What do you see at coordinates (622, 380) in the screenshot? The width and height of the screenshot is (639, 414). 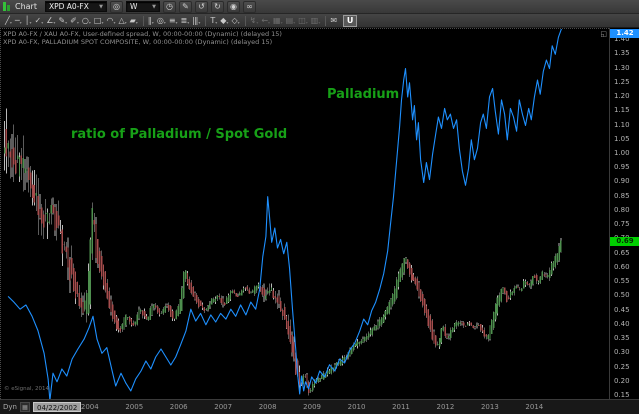 I see `price-tick-label: 0.20` at bounding box center [622, 380].